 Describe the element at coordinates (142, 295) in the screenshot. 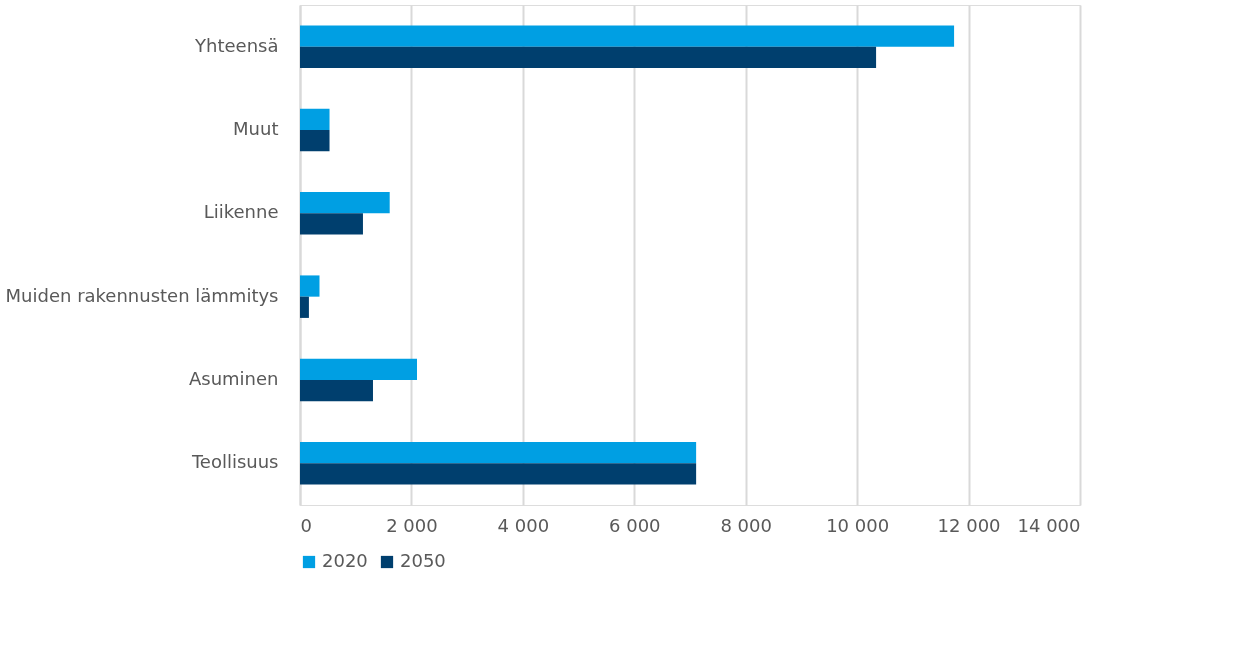

I see `y-tick-label: Muiden rakennusten lämmitys` at that location.